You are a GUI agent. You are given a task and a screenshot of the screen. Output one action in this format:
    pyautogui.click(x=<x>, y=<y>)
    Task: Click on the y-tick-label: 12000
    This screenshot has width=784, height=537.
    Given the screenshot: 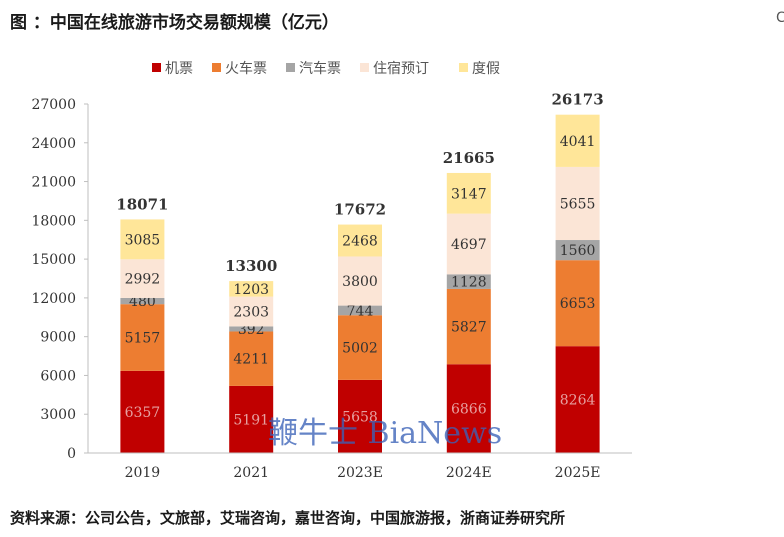 What is the action you would take?
    pyautogui.click(x=53, y=299)
    